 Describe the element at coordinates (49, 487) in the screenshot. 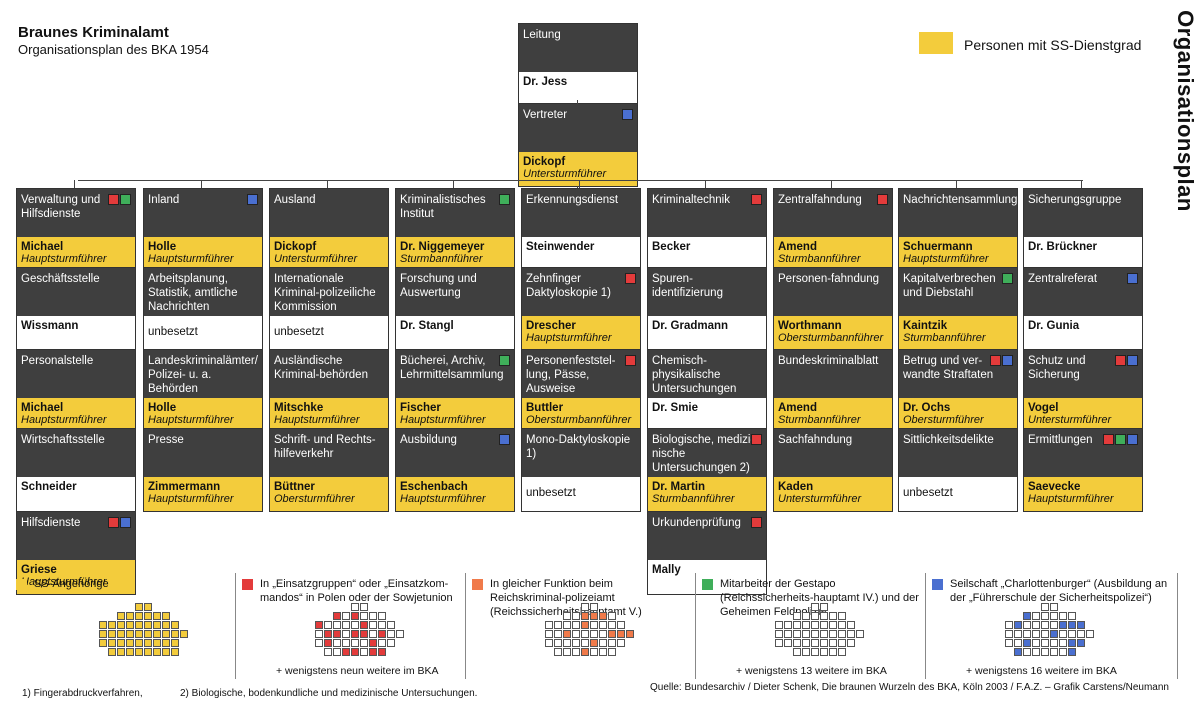

I see `person-name: Schneider` at that location.